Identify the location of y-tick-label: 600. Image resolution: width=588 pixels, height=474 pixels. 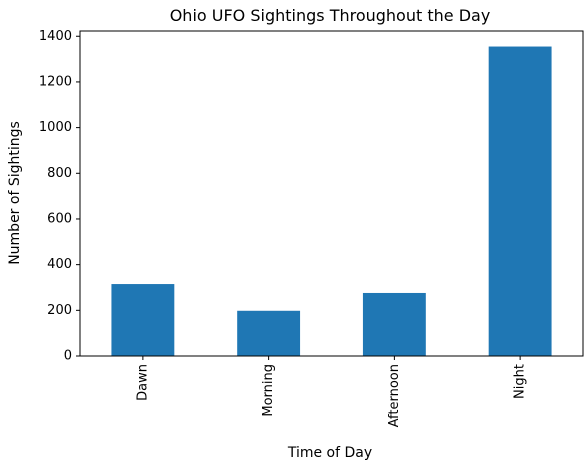
(59, 218).